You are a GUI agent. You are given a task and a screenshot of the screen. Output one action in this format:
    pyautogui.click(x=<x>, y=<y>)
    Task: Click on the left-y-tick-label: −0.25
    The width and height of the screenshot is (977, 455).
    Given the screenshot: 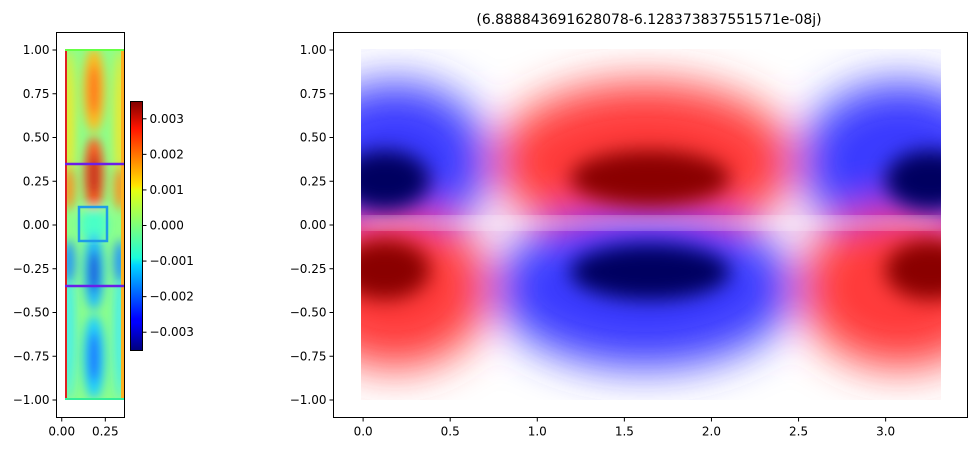 What is the action you would take?
    pyautogui.click(x=31, y=269)
    